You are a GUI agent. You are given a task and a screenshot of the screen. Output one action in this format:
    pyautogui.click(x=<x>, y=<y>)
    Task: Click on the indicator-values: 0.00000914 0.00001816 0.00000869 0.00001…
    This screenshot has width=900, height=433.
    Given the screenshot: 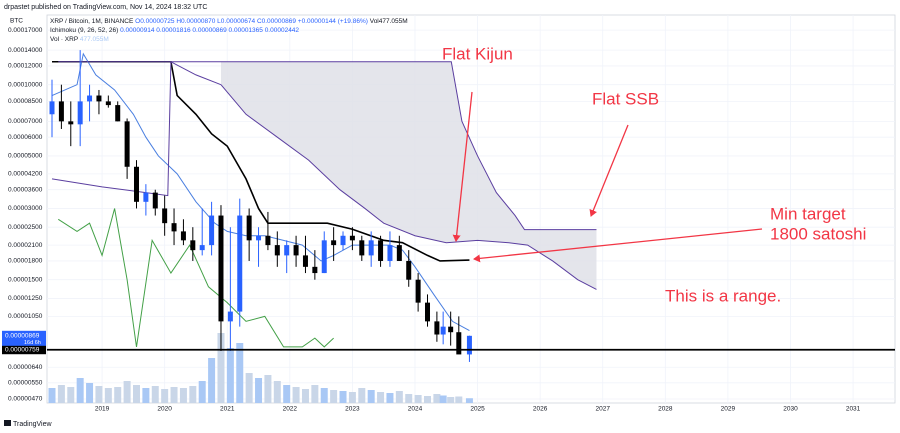 What is the action you would take?
    pyautogui.click(x=209, y=30)
    